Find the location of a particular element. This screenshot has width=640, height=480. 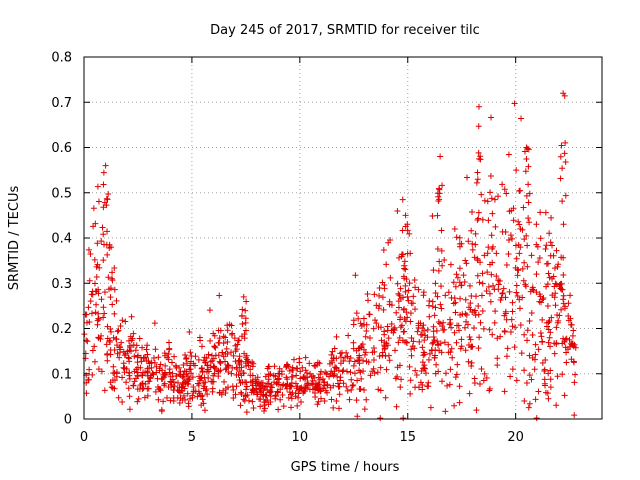

y-tick-label: 0.2 is located at coordinates (61, 329).